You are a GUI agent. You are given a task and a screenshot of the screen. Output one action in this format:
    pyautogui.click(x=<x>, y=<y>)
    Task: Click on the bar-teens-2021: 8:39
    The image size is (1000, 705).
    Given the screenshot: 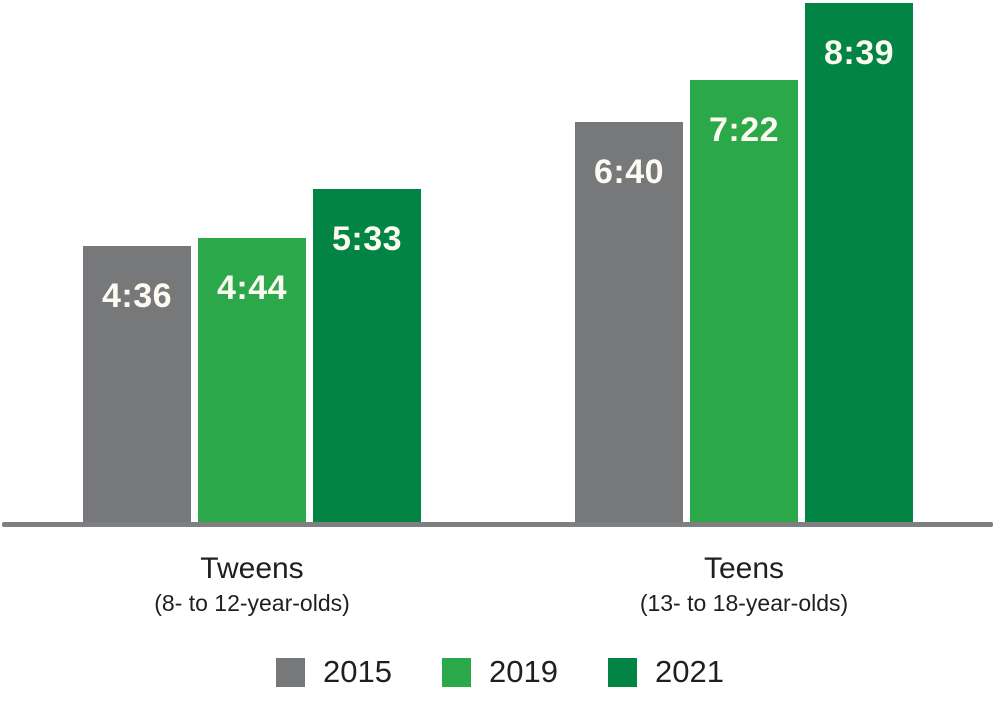 What is the action you would take?
    pyautogui.click(x=859, y=262)
    